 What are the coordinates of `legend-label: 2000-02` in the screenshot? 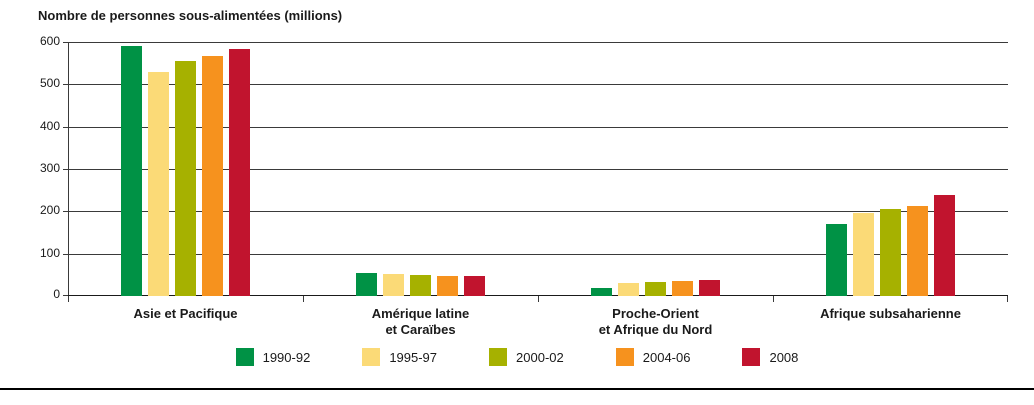 It's located at (540, 357).